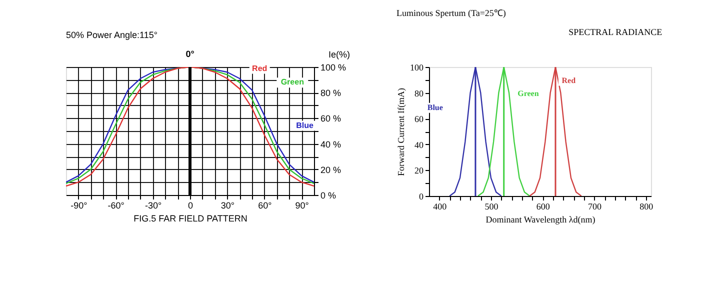 The image size is (710, 286). I want to click on x-tick-label: 600, so click(543, 207).